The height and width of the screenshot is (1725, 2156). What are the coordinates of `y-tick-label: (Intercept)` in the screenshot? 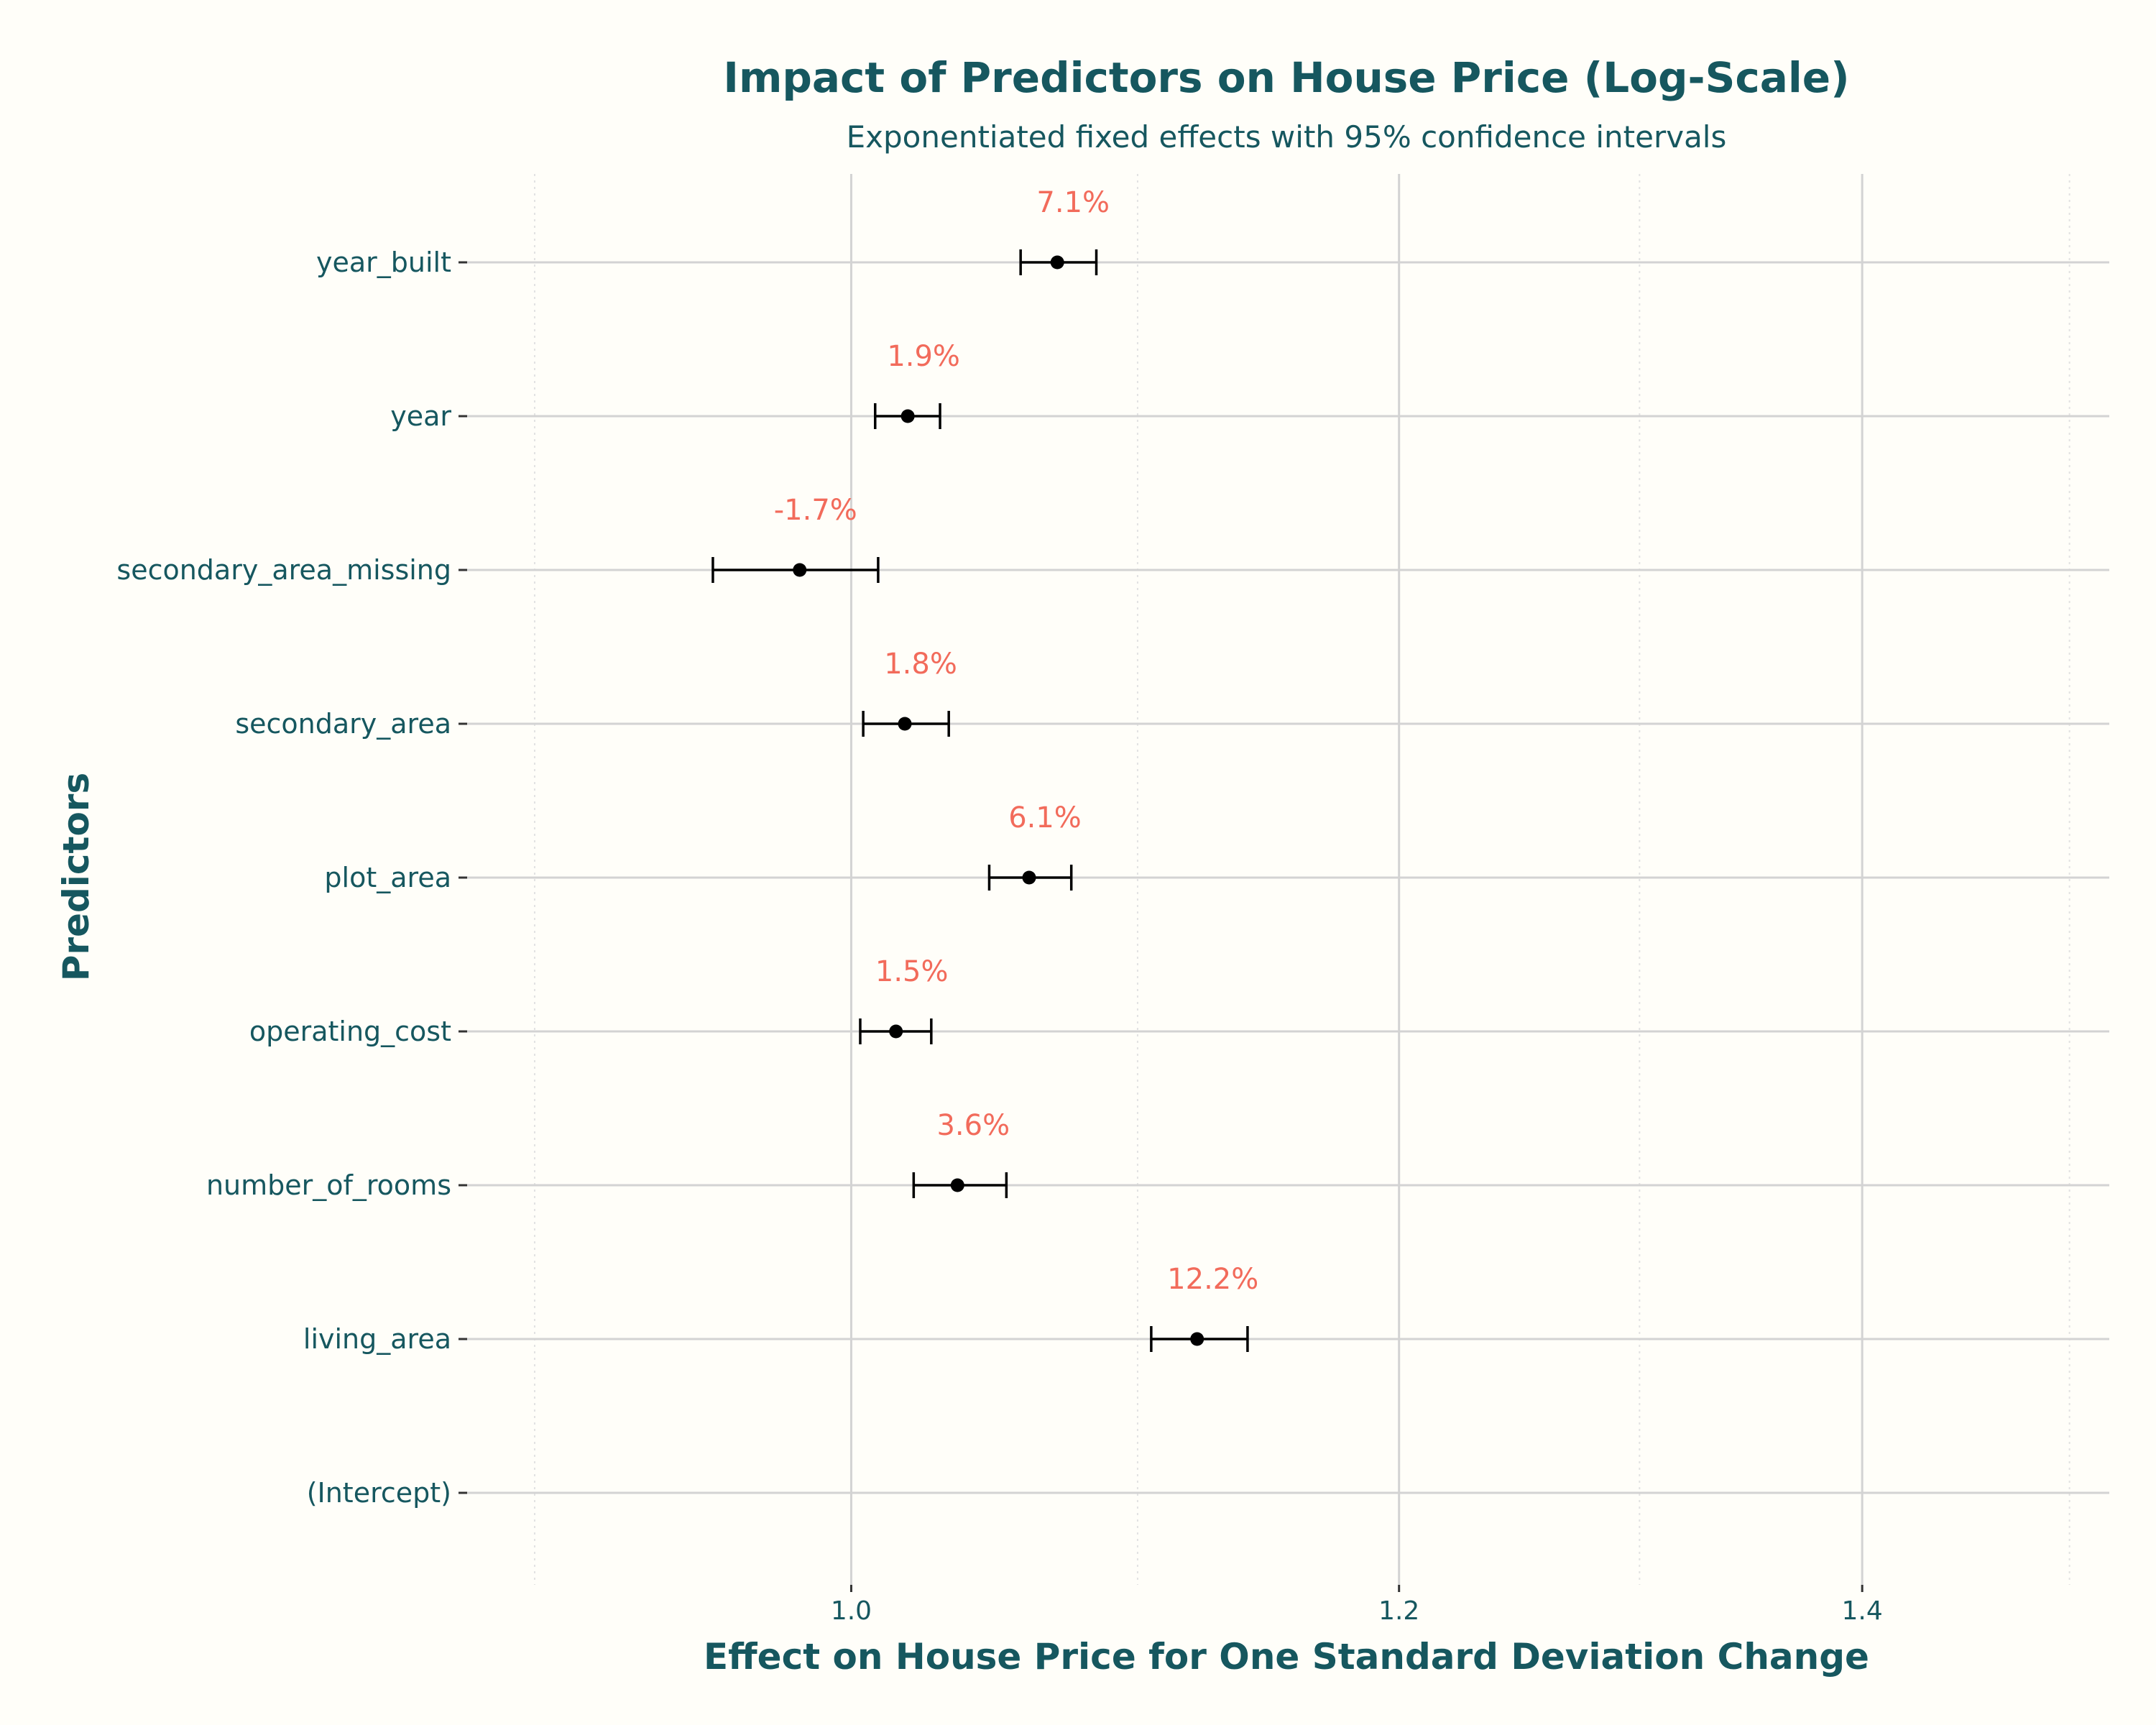 It's located at (379, 1493).